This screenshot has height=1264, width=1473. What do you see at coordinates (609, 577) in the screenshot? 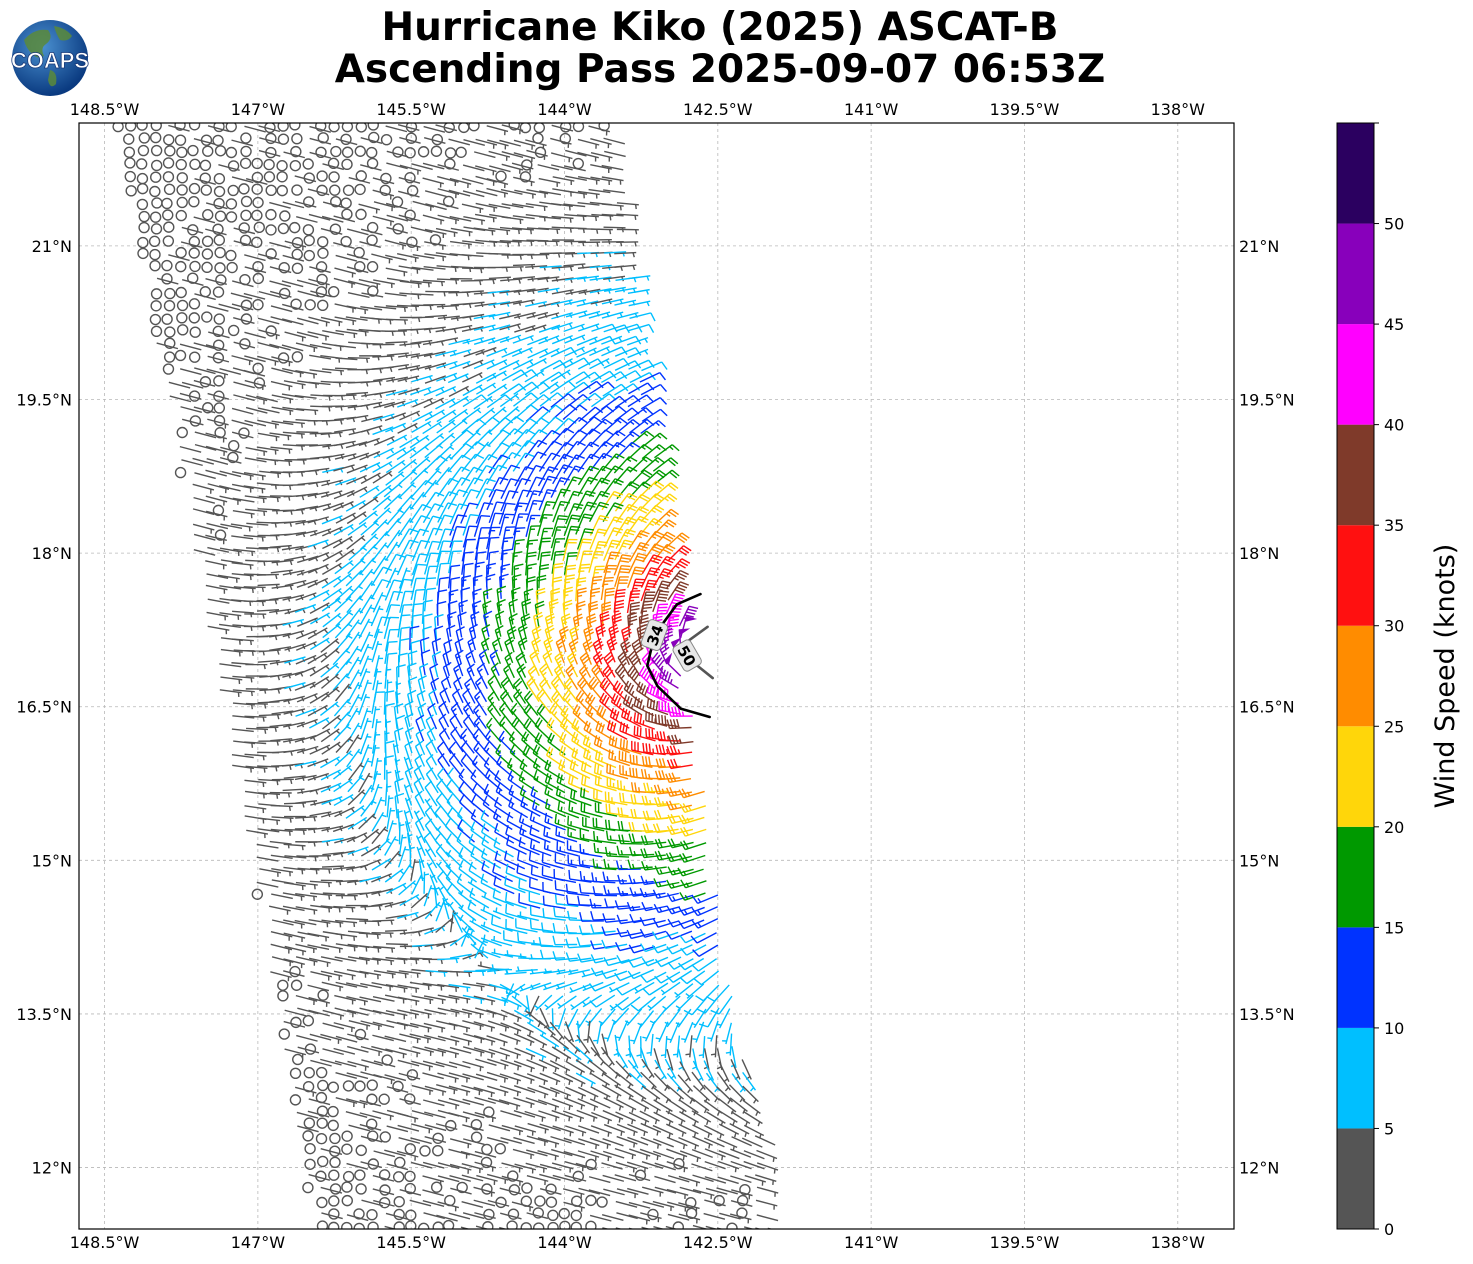
I see `barb-feather` at bounding box center [609, 577].